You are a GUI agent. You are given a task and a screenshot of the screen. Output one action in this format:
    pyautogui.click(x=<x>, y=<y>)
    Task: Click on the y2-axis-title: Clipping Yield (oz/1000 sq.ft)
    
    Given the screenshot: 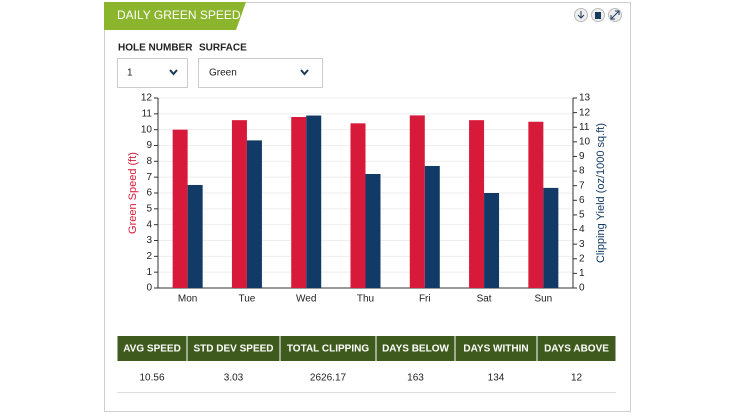 What is the action you would take?
    pyautogui.click(x=601, y=193)
    